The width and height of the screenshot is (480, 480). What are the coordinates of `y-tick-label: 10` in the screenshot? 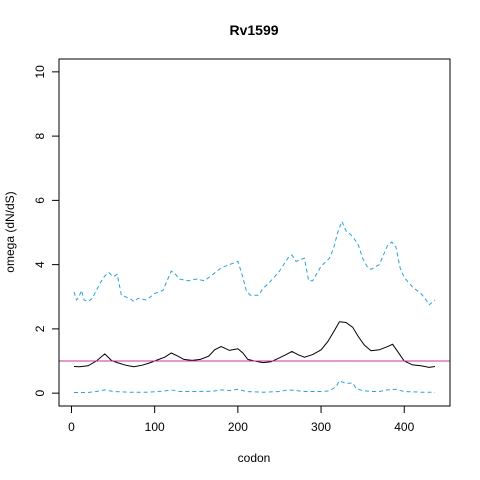 It's located at (40, 72).